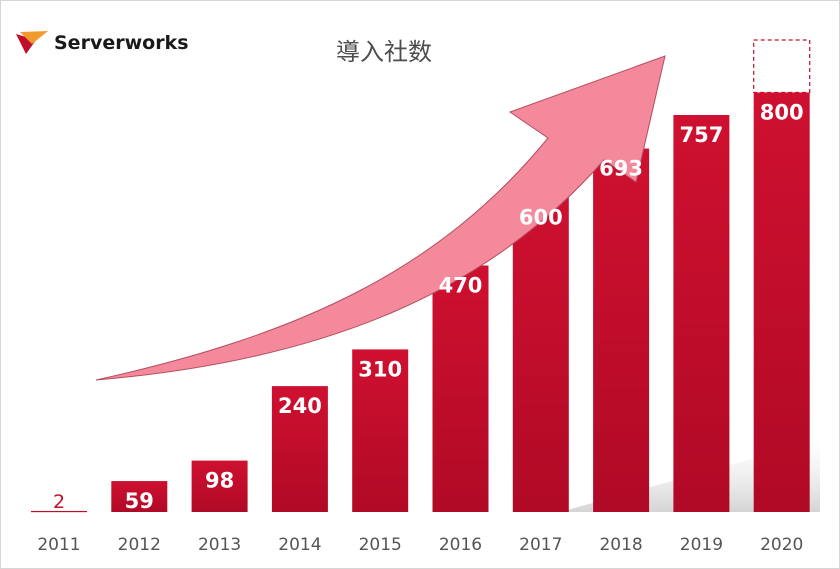  I want to click on x-tick-2018: 2018, so click(620, 545).